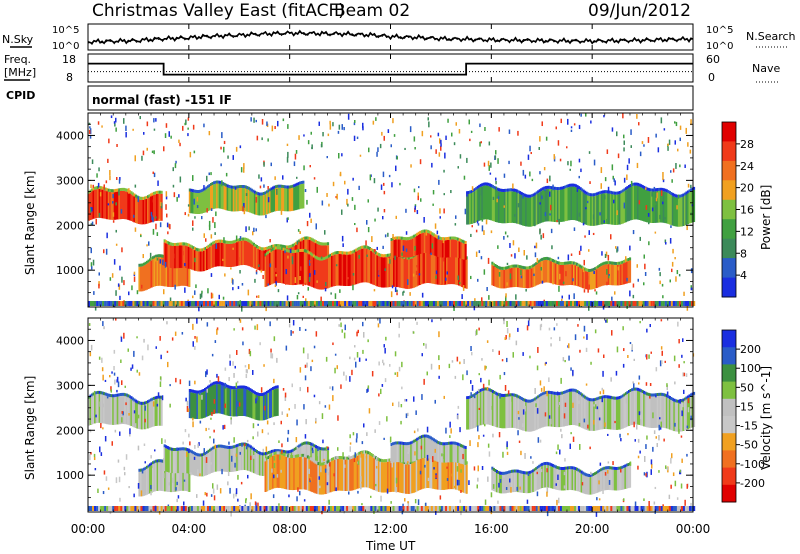 The height and width of the screenshot is (554, 800). Describe the element at coordinates (70, 270) in the screenshot. I see `power-ytick-label: 1000` at that location.